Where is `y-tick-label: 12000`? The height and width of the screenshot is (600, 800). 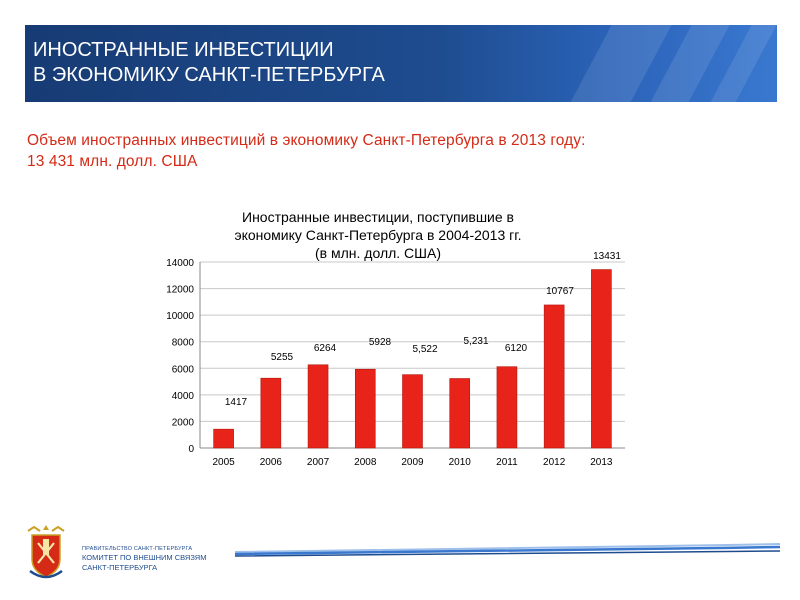 y-tick-label: 12000 is located at coordinates (180, 290).